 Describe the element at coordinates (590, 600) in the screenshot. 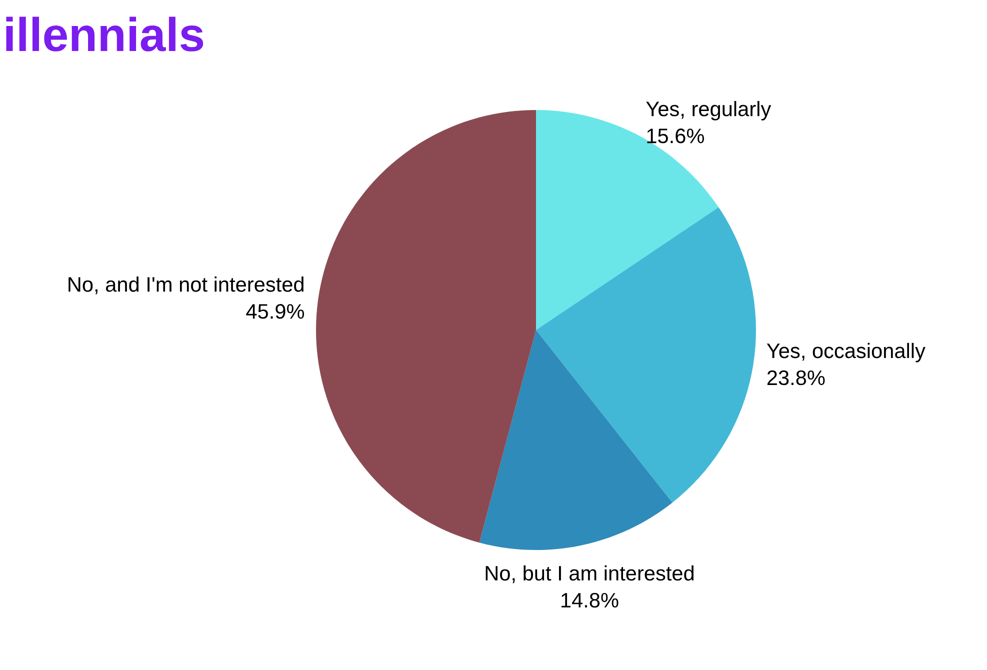

I see `data-label: 14.8%` at that location.